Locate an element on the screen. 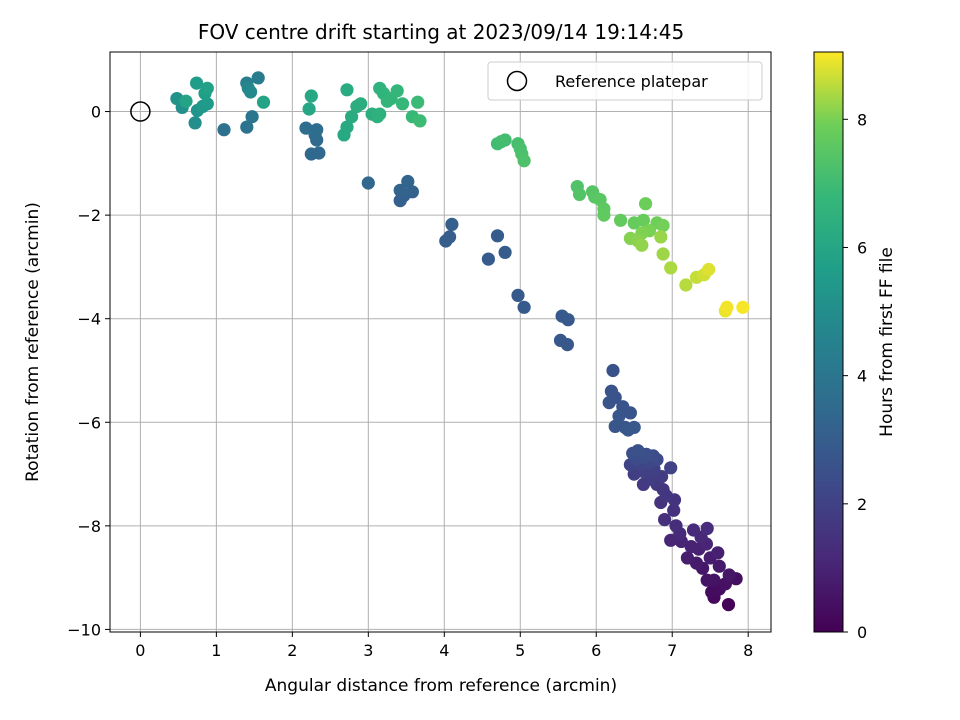 This screenshot has height=720, width=960. colorbar-tick-label: 6 is located at coordinates (862, 247).